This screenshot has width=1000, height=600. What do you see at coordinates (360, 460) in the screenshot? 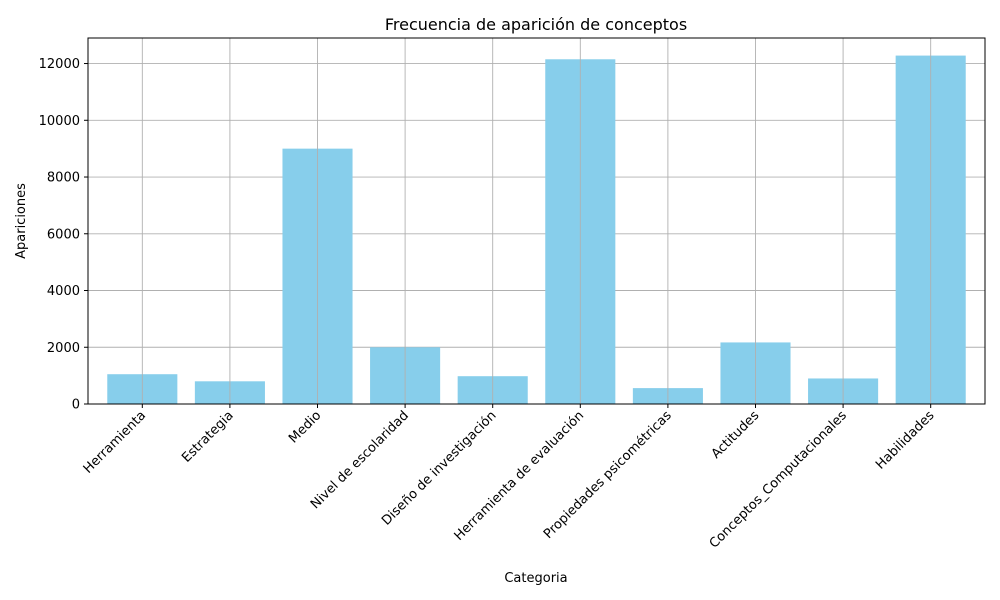
I see `x-tick-label: Nivel de escolaridad` at bounding box center [360, 460].